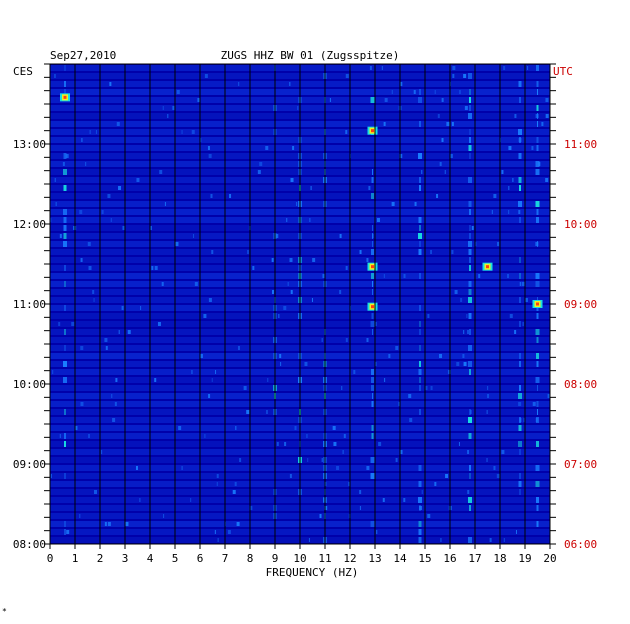 Image resolution: width=630 pixels, height=624 pixels. What do you see at coordinates (524, 558) in the screenshot?
I see `x-tick-label: 19` at bounding box center [524, 558].